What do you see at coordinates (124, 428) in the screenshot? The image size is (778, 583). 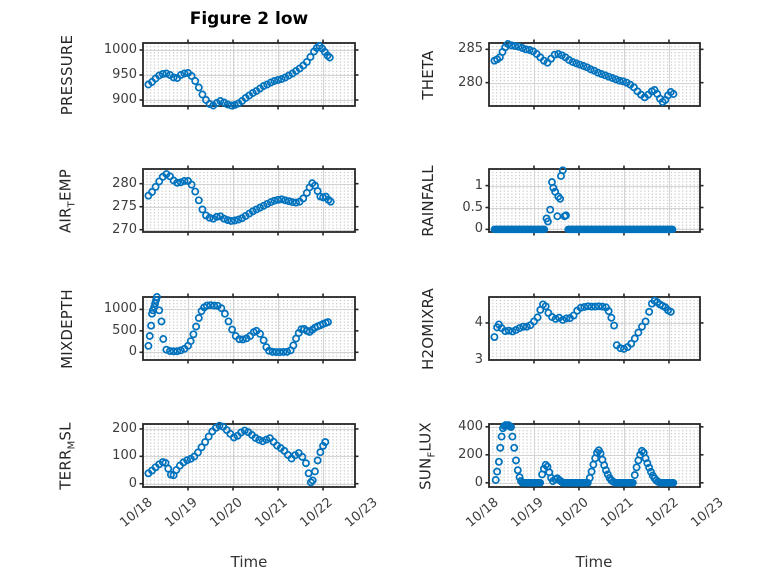 I see `y-tick-label: 200` at bounding box center [124, 428].